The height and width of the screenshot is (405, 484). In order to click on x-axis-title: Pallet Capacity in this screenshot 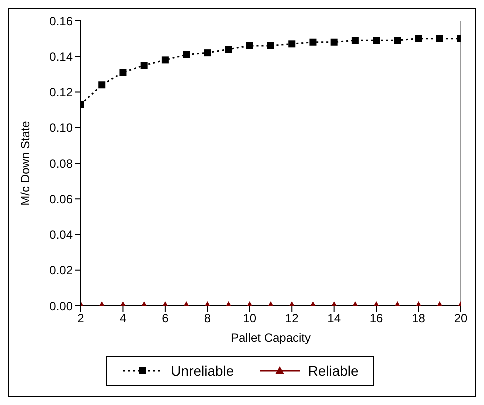, I will do `click(271, 338)`.